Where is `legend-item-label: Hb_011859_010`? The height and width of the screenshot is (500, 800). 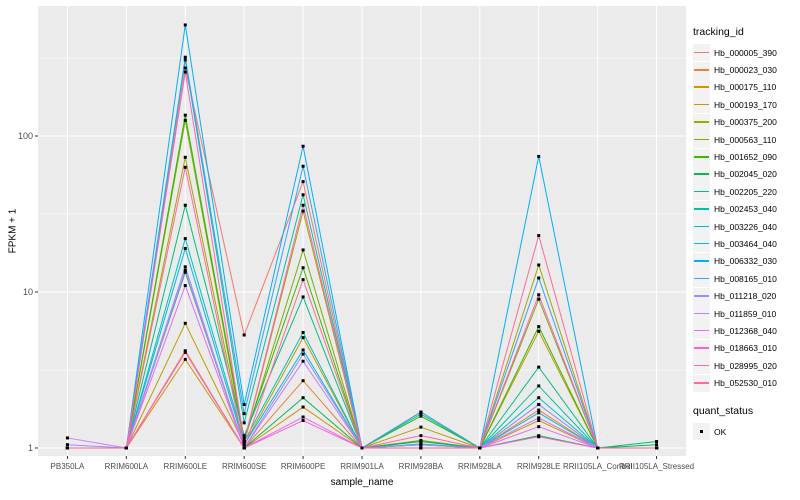 legend-item-label: Hb_011859_010 is located at coordinates (745, 313).